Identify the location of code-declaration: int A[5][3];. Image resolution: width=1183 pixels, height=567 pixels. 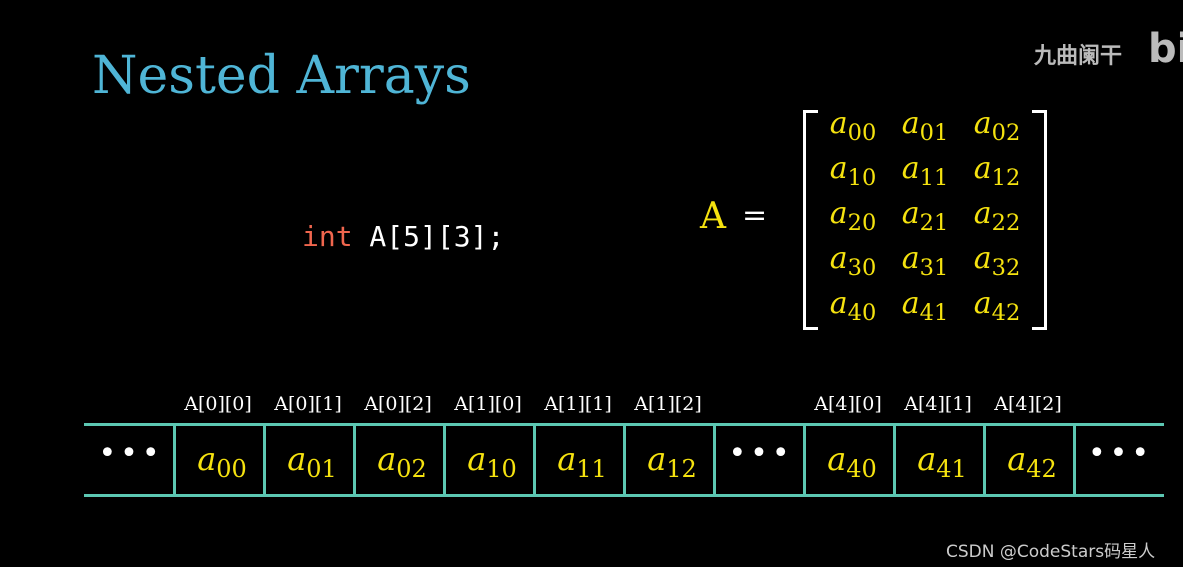
(403, 236).